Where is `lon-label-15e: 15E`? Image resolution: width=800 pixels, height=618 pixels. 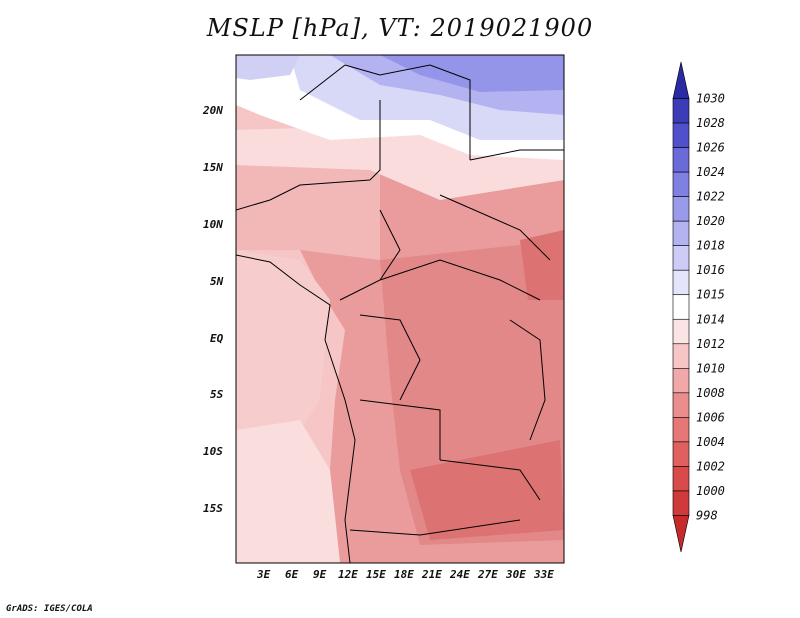
lon-label-15e: 15E is located at coordinates (376, 574).